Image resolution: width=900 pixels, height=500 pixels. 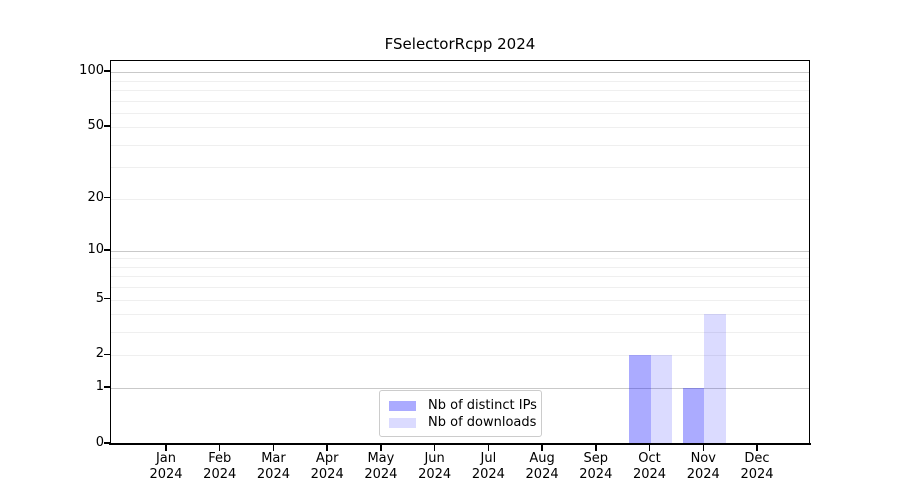 I want to click on x-tick-month: Jun, so click(x=434, y=458).